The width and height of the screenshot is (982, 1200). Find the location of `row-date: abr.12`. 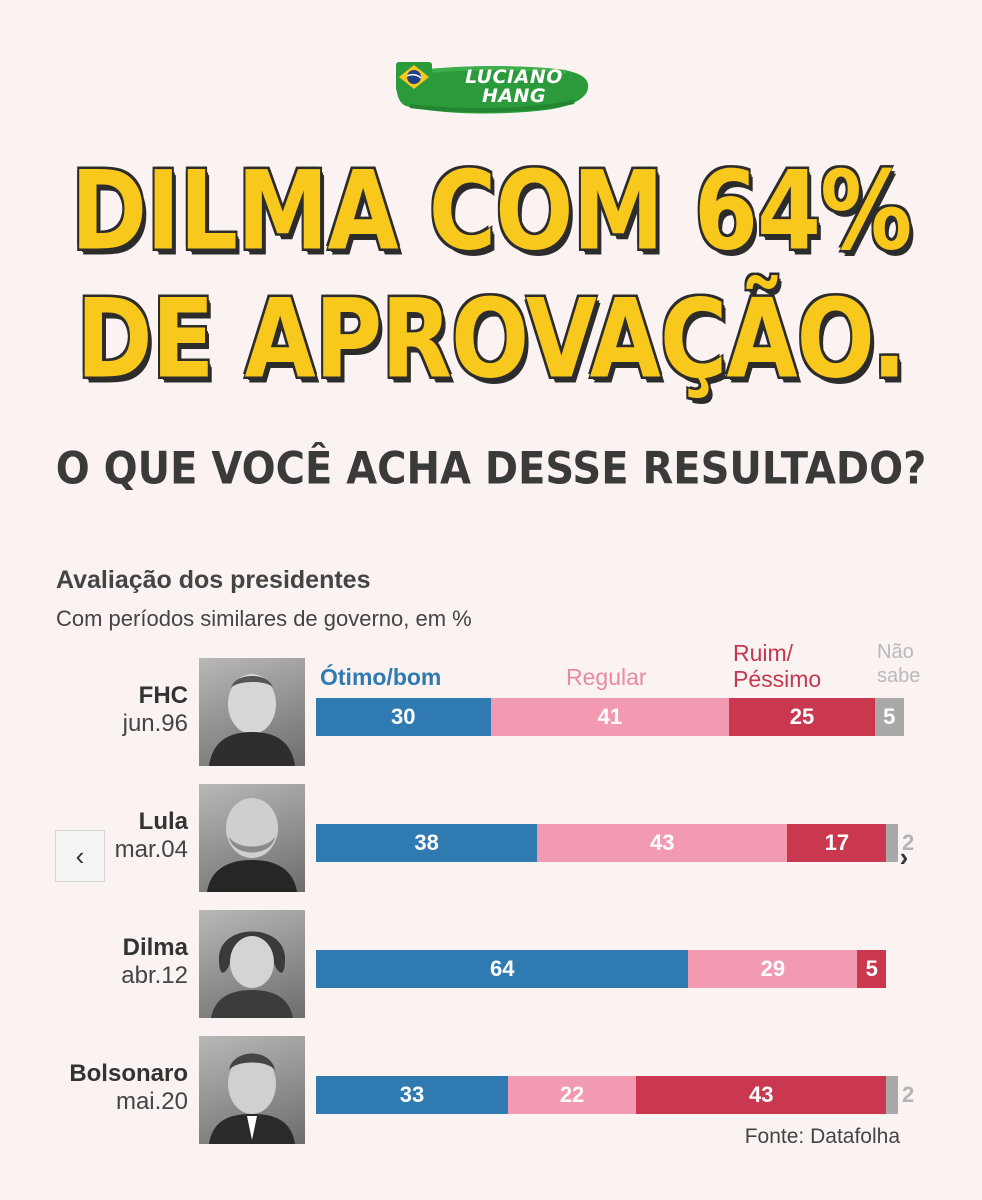

row-date: abr.12 is located at coordinates (154, 975).